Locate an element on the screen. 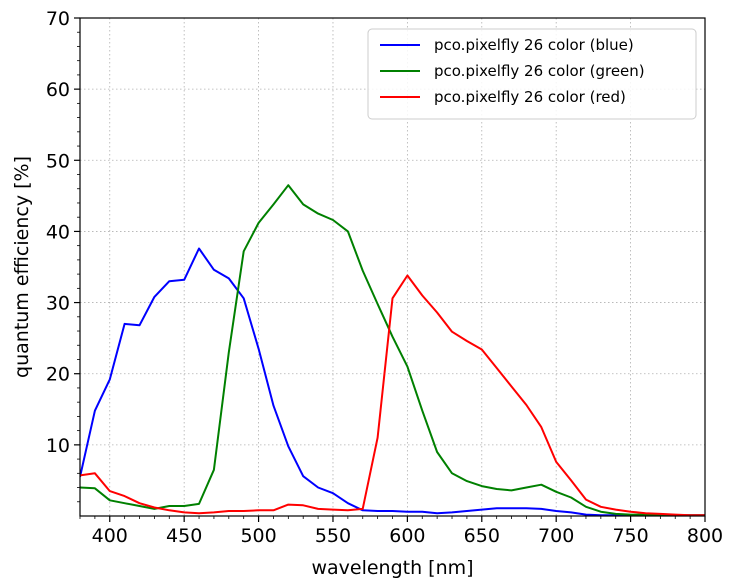  legend-label: pco.pixelfly 26 color (green) is located at coordinates (539, 71).